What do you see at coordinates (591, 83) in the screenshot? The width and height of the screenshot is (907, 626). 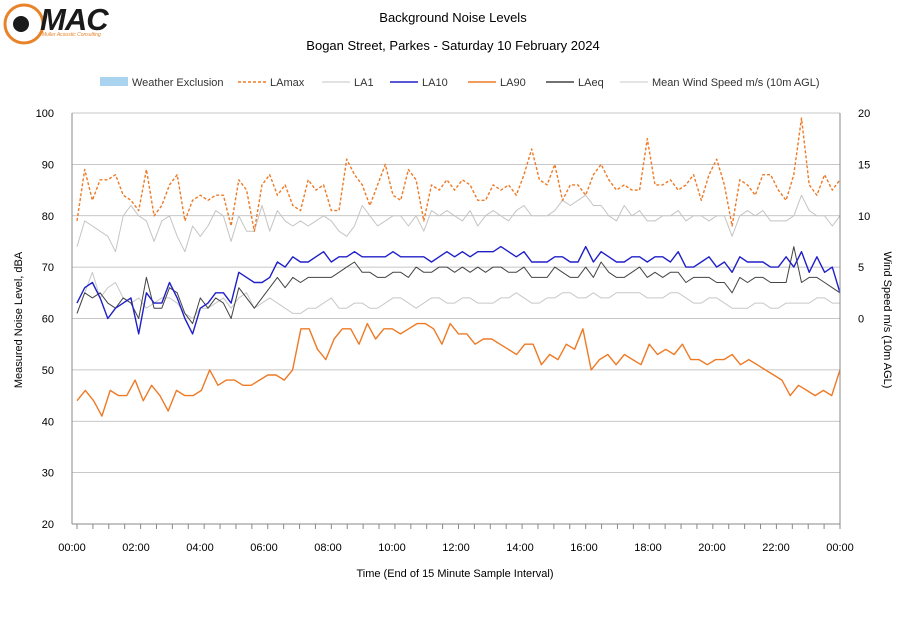 I see `legend-label: LAeq` at bounding box center [591, 83].